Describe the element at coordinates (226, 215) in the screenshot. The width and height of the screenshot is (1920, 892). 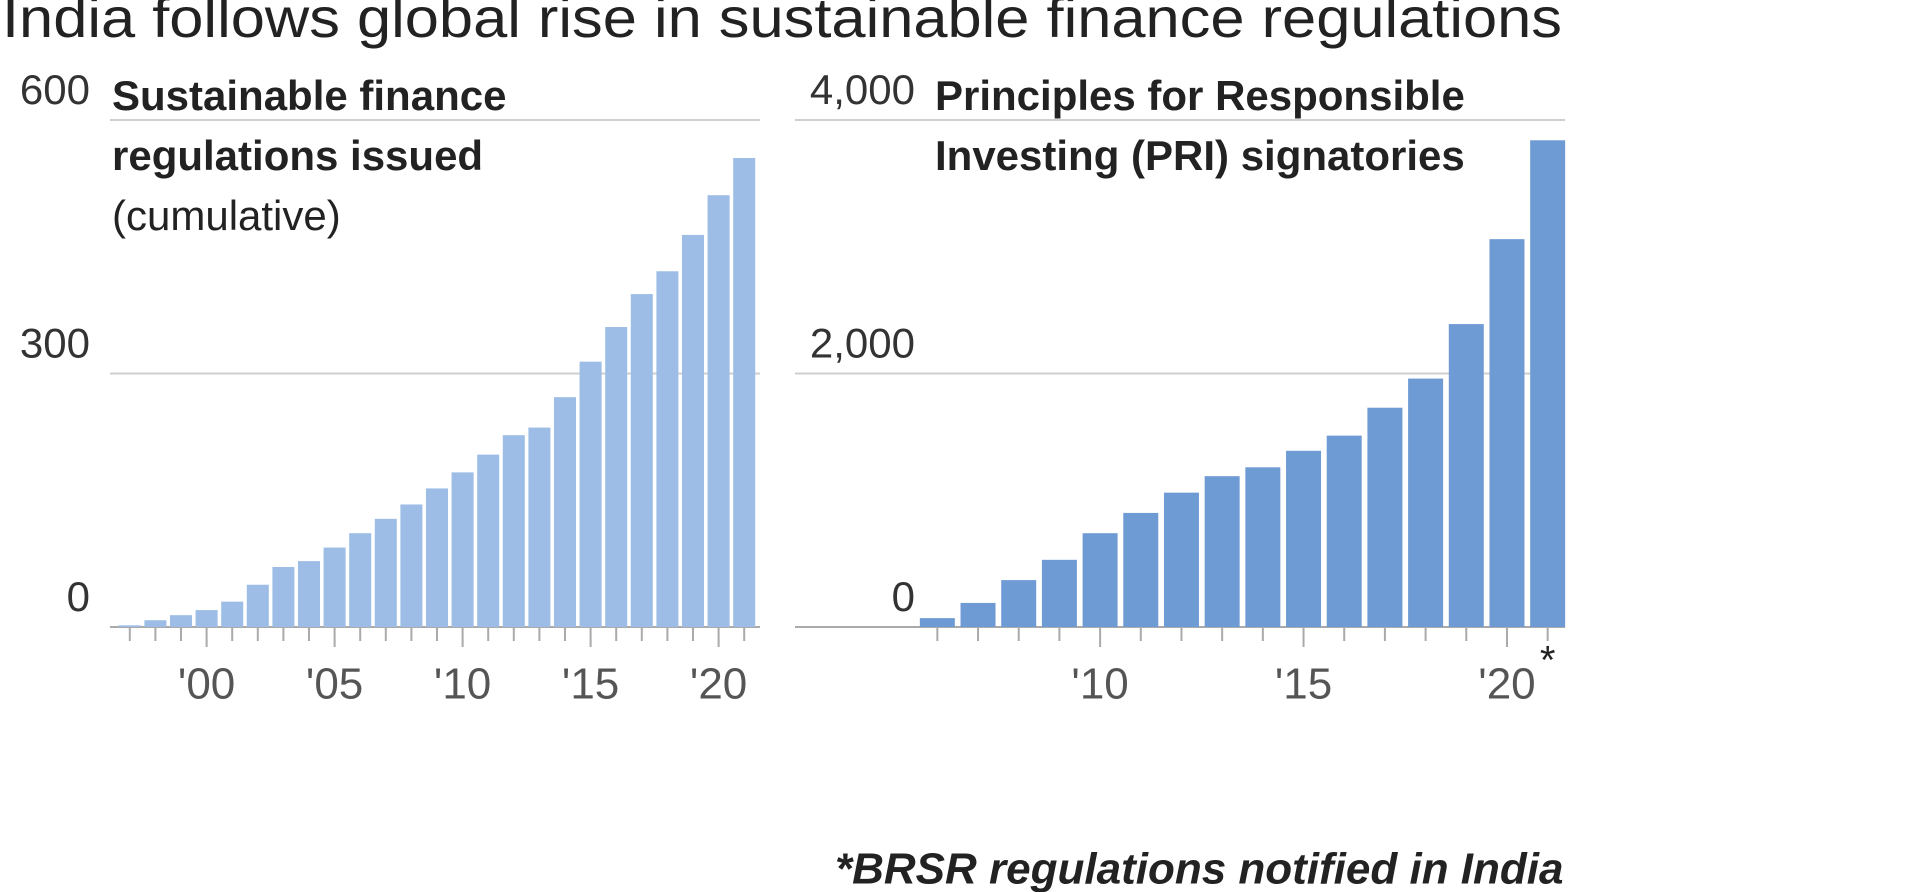
I see `panel-subtitle: (cumulative)` at that location.